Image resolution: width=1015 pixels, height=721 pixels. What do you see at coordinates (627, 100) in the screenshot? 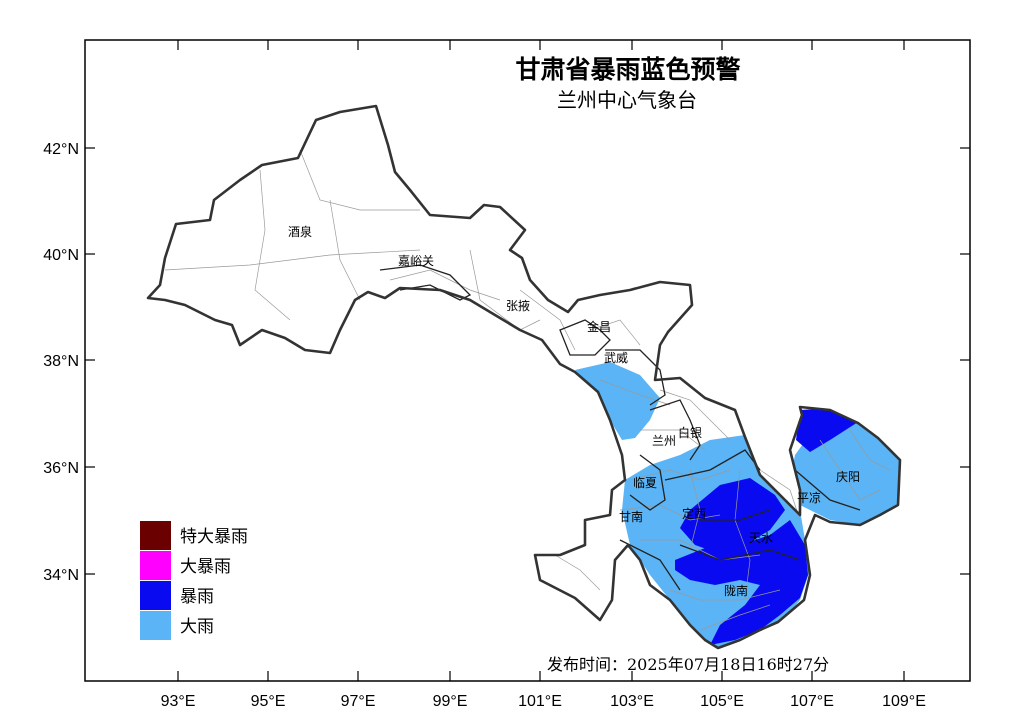
I see `map-subtitle: 兰州中心气象台` at bounding box center [627, 100].